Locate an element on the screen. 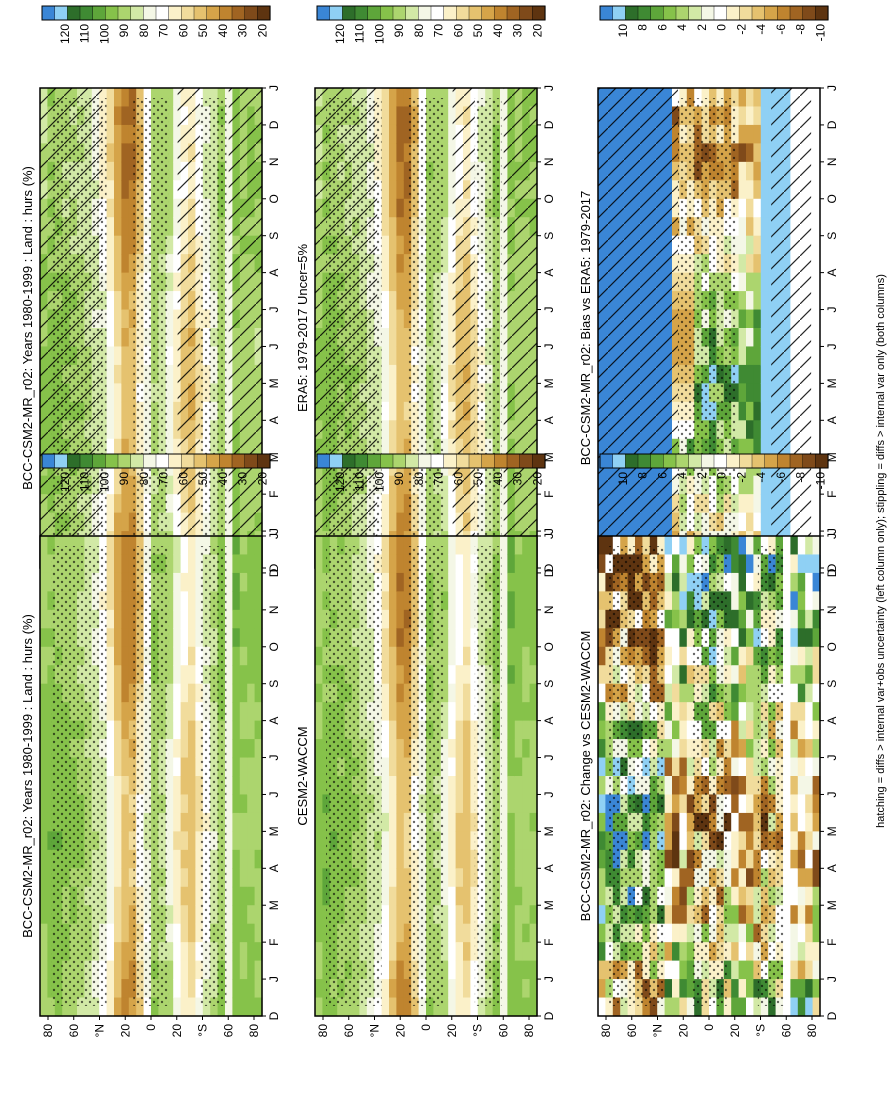 The height and width of the screenshot is (1102, 891). month-tick-label: F is located at coordinates (274, 941).